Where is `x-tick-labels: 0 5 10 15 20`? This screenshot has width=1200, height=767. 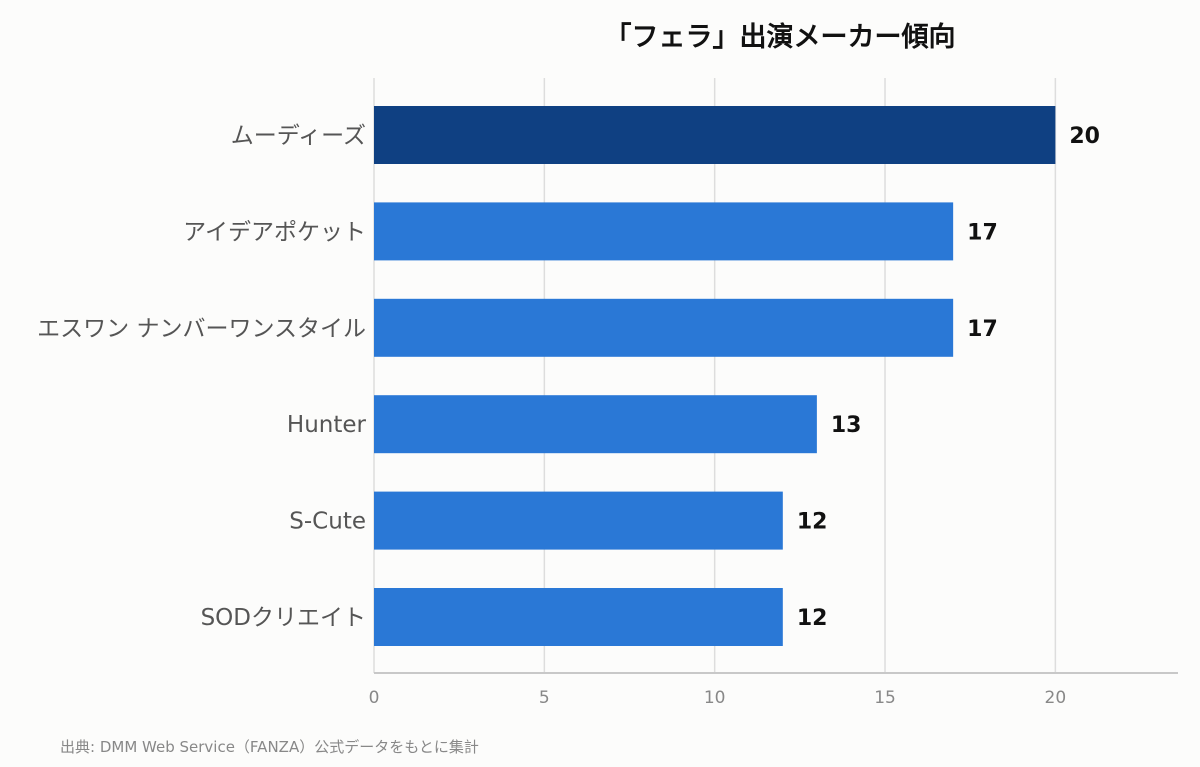 x-tick-labels: 0 5 10 15 20 is located at coordinates (718, 698).